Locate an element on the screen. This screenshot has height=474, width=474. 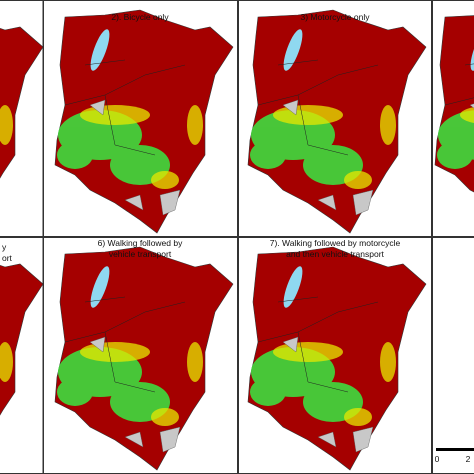
scale-label: 0 is located at coordinates (437, 459).